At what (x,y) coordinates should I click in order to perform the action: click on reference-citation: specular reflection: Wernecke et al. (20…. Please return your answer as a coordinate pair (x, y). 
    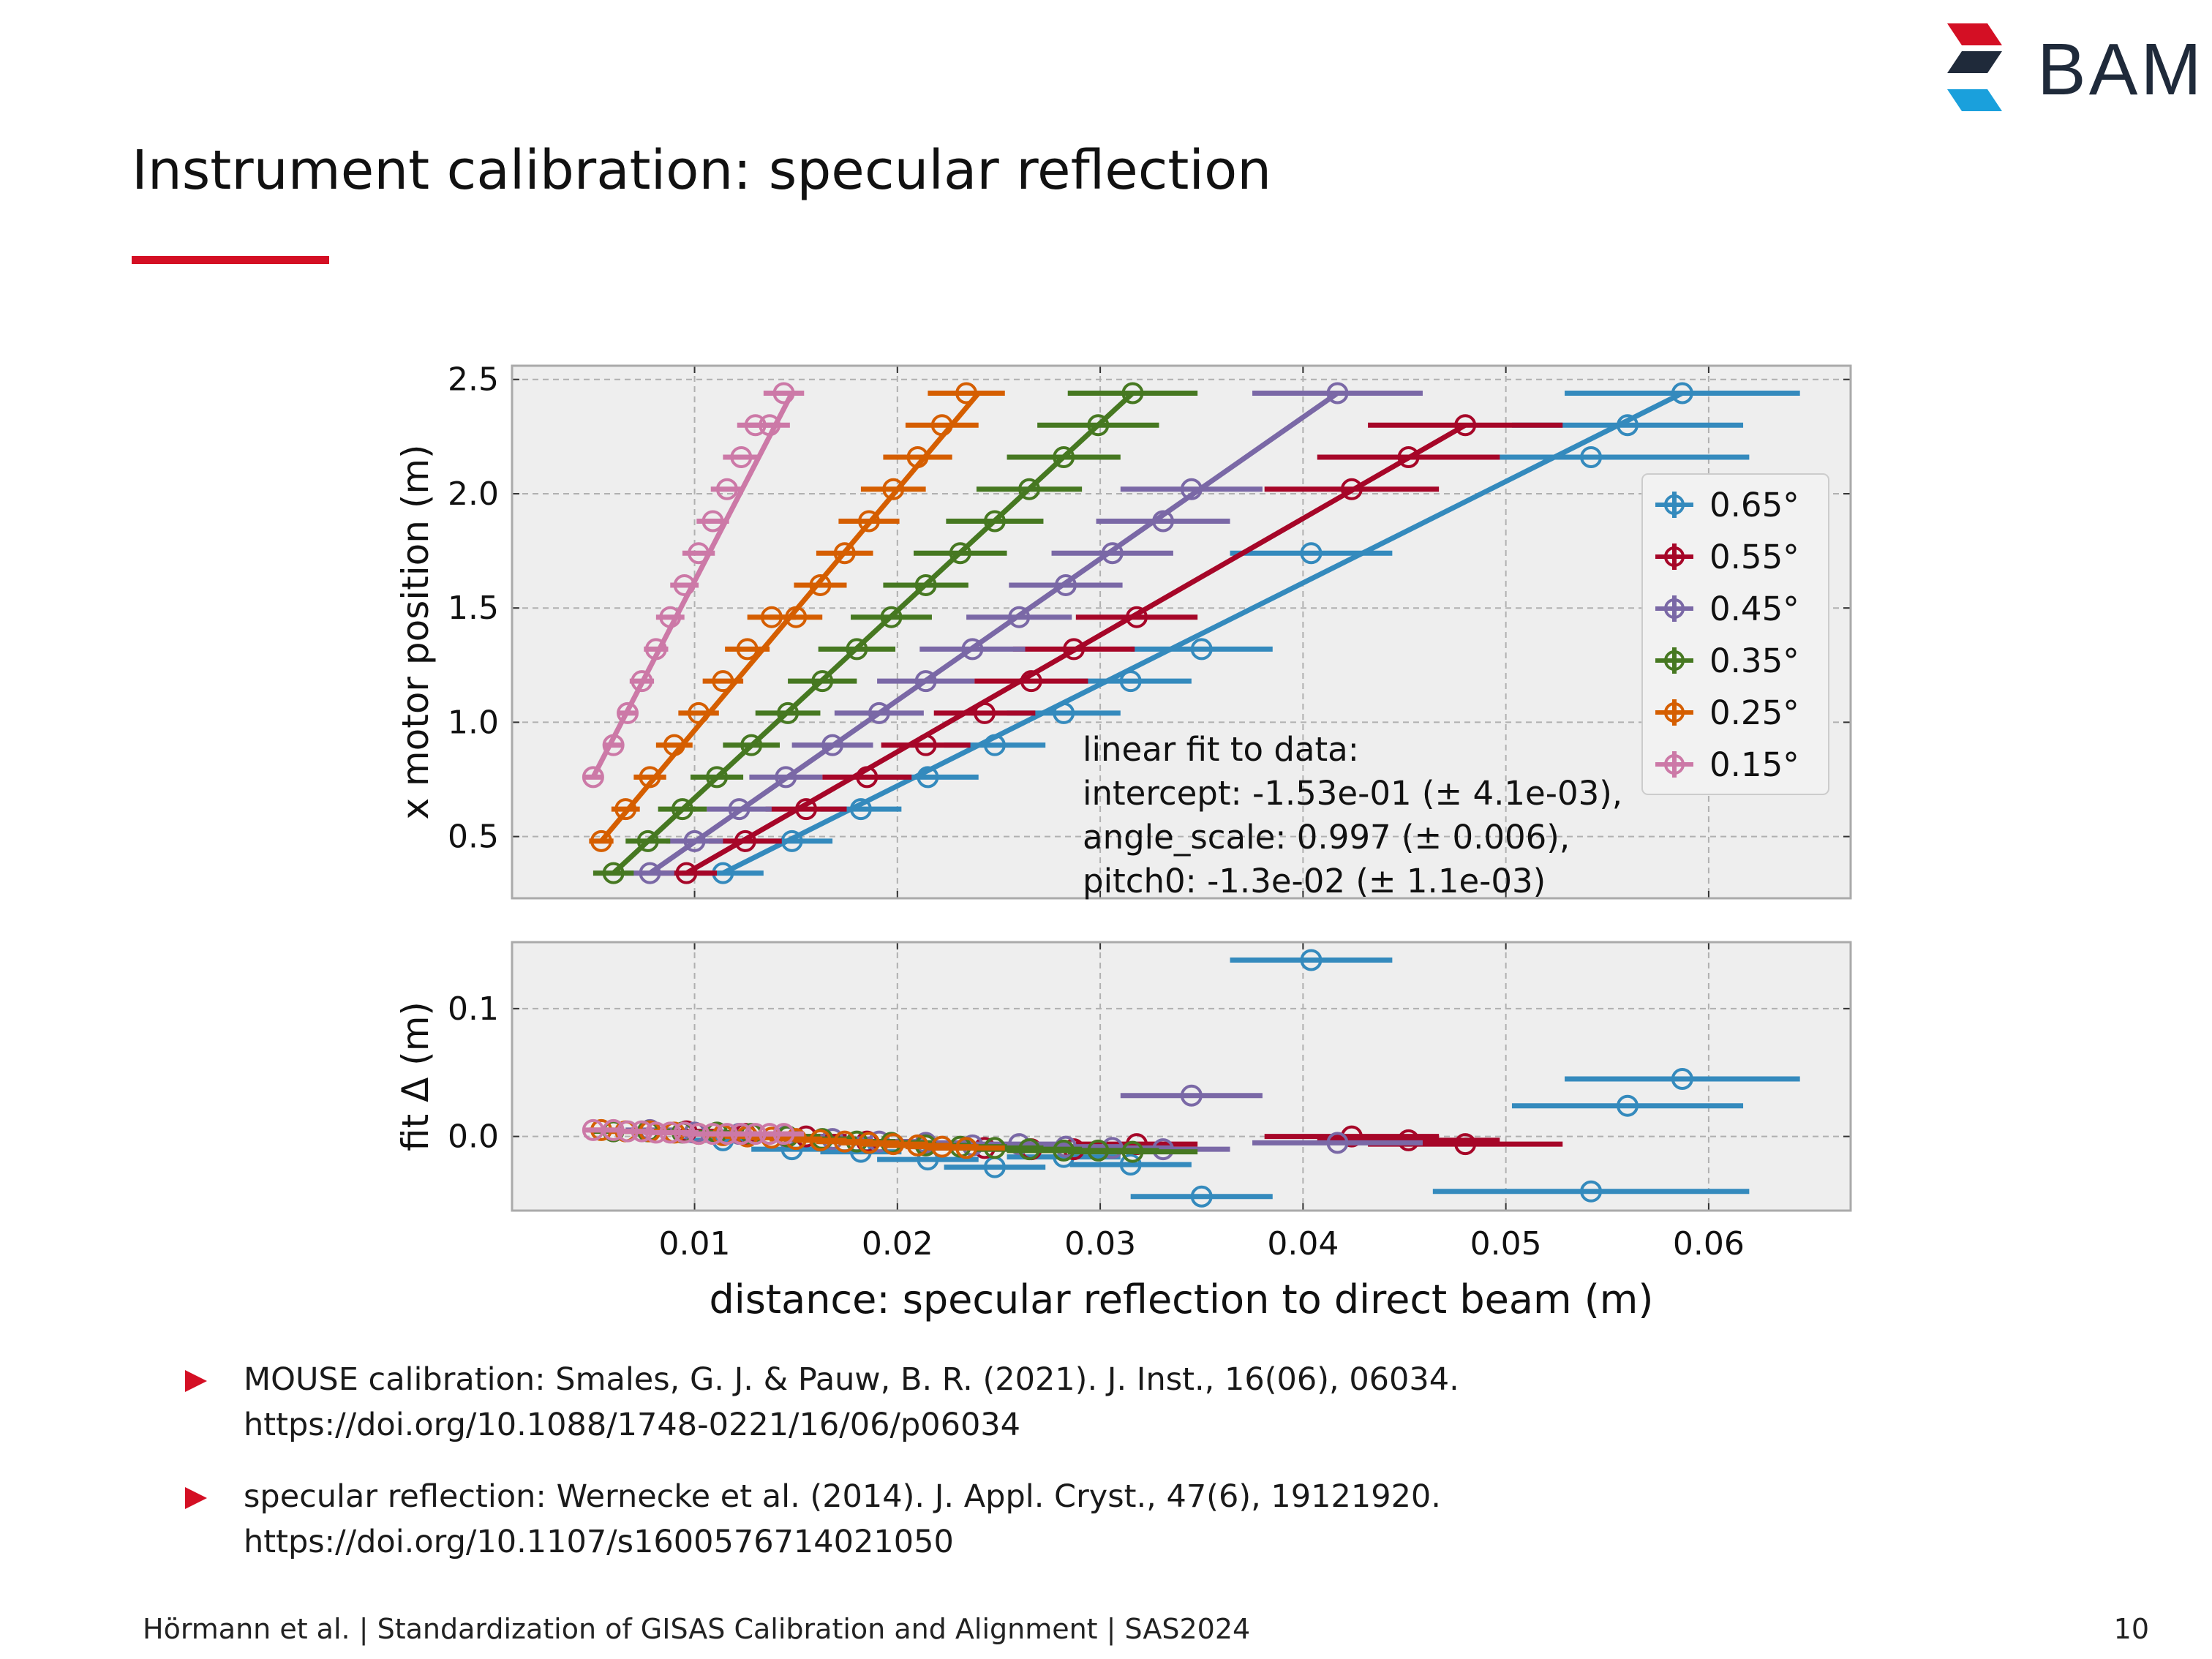
    Looking at the image, I should click on (842, 1496).